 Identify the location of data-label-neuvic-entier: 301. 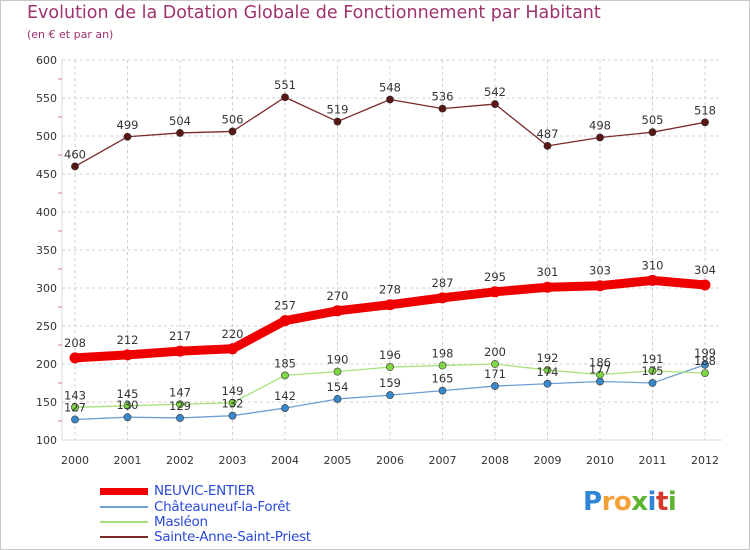
(548, 272).